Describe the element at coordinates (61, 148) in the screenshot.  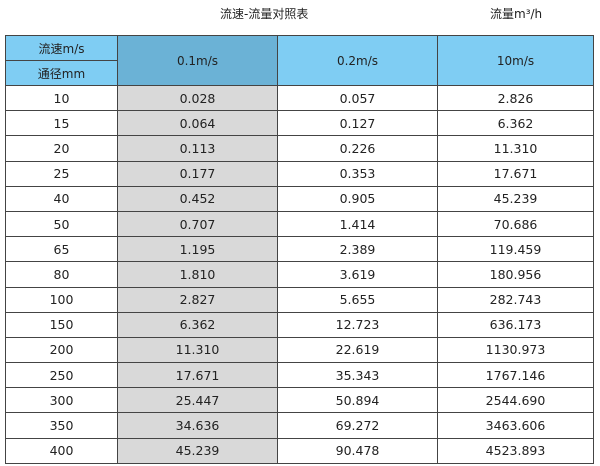
I see `diameter-cell: 20` at that location.